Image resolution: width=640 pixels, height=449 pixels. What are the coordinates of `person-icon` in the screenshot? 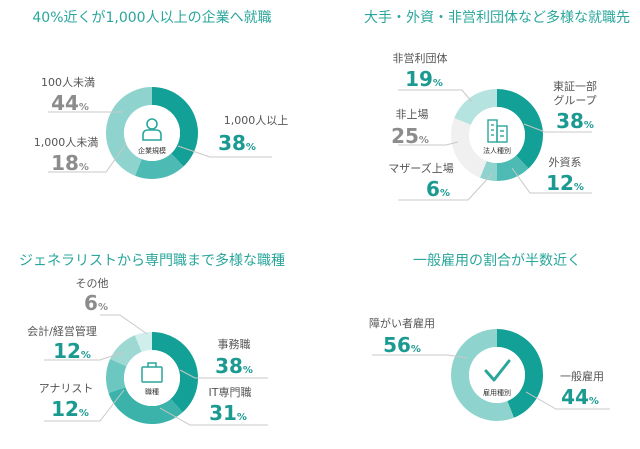 It's located at (152, 129).